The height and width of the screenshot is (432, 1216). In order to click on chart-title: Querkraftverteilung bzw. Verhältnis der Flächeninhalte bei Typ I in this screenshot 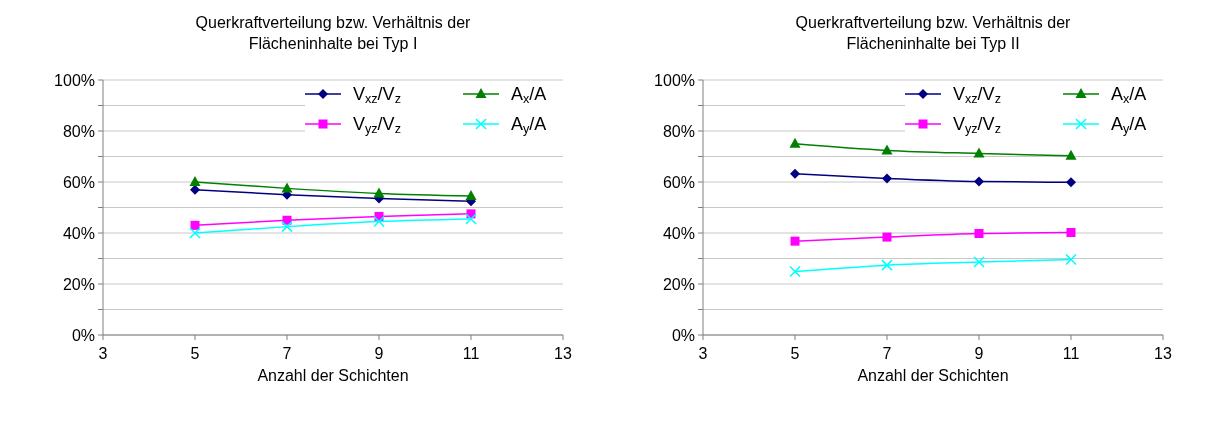, I will do `click(333, 33)`.